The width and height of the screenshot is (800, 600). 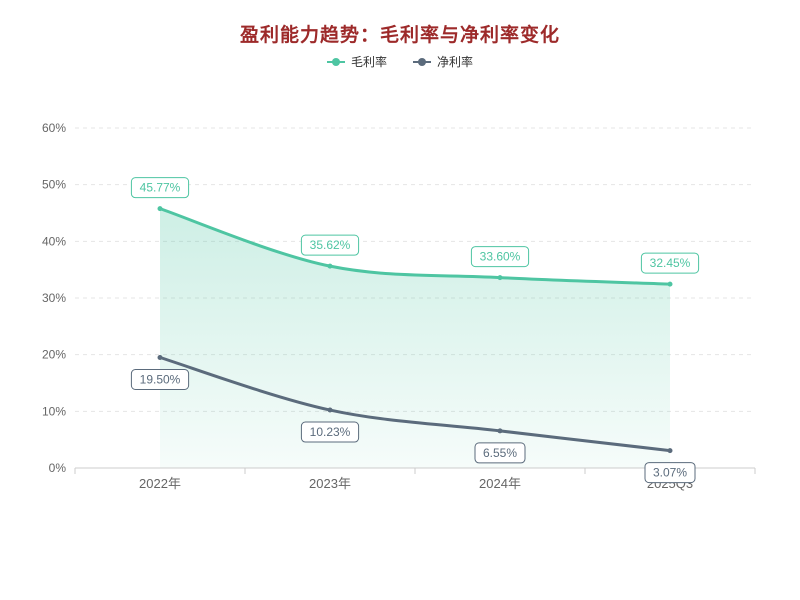 I want to click on net-margin-data-label-text: 3.07%, so click(x=670, y=473).